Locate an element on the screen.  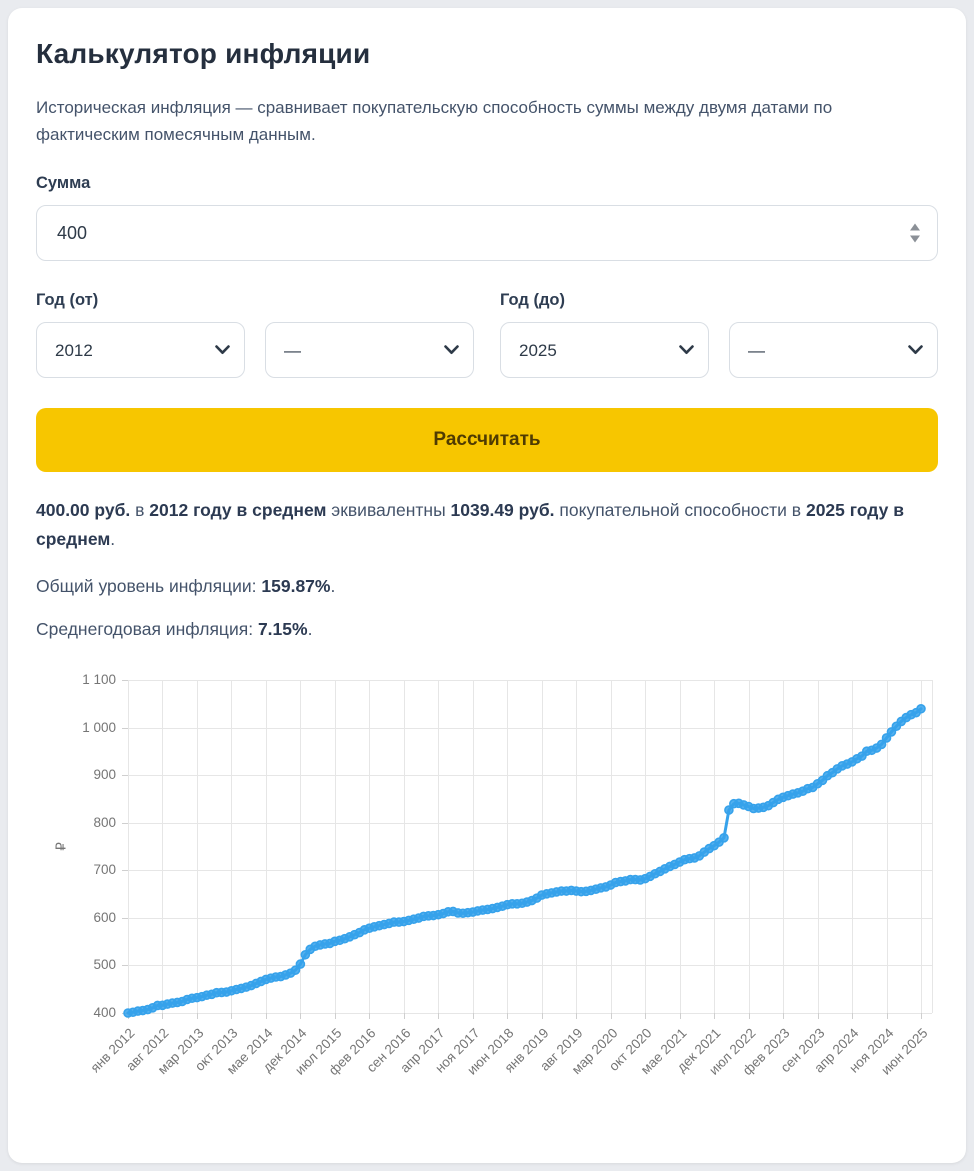
year-to-select-wrap: 2025 is located at coordinates (604, 350).